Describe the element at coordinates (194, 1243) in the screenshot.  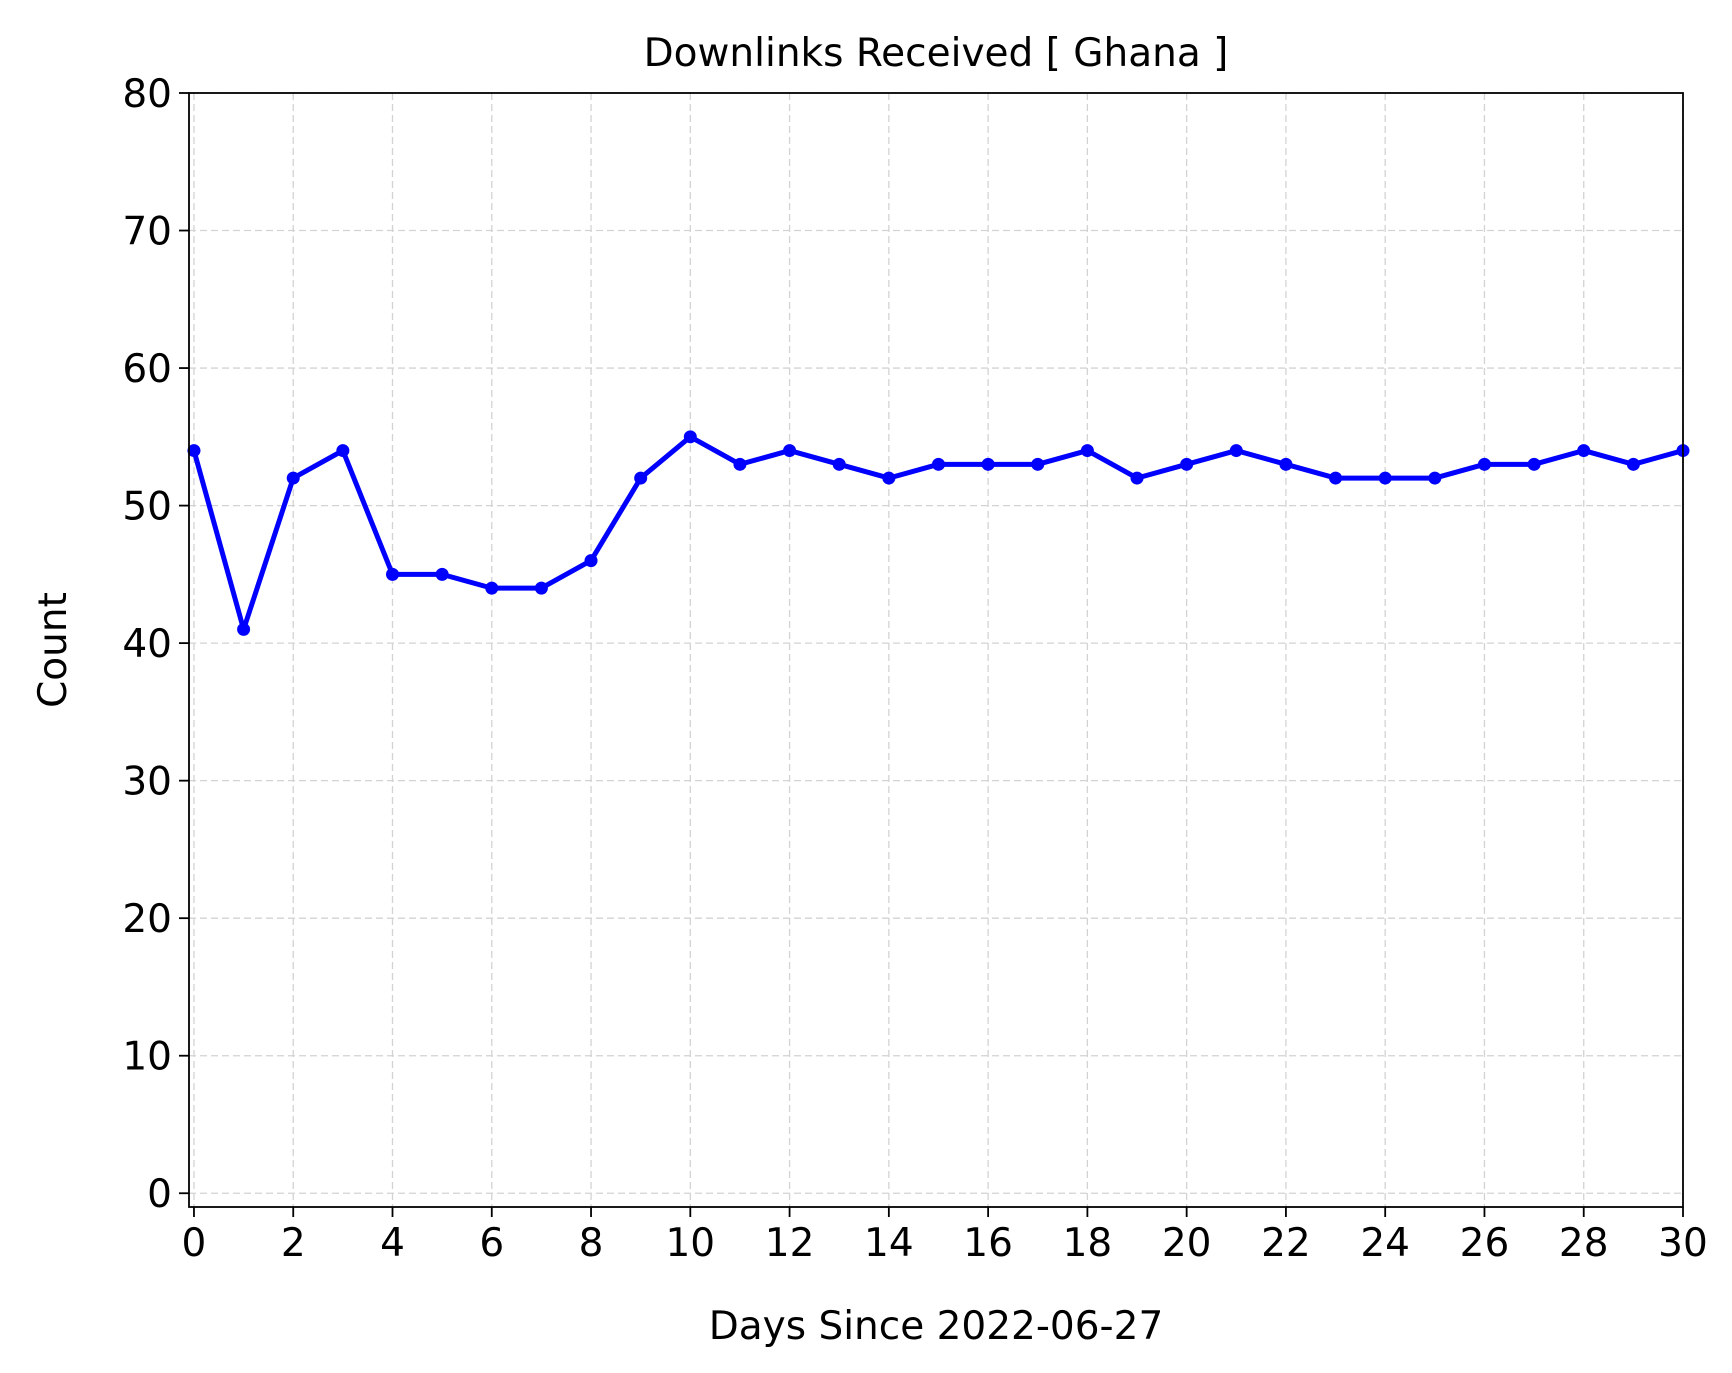
I see `x-tick-label: 0` at that location.